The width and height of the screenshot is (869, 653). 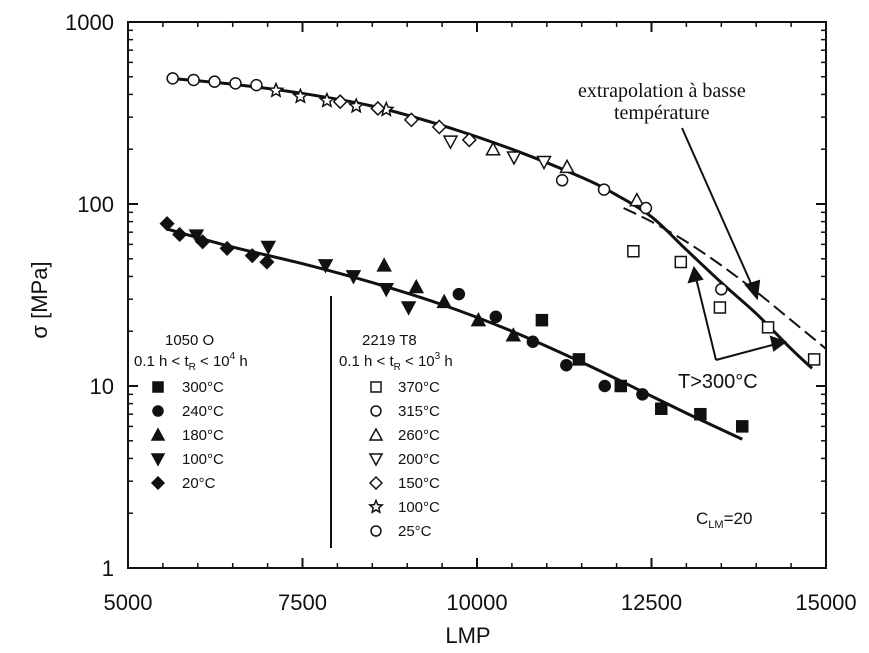 I want to click on legend-2219-entry-label: 150°C, so click(x=419, y=483).